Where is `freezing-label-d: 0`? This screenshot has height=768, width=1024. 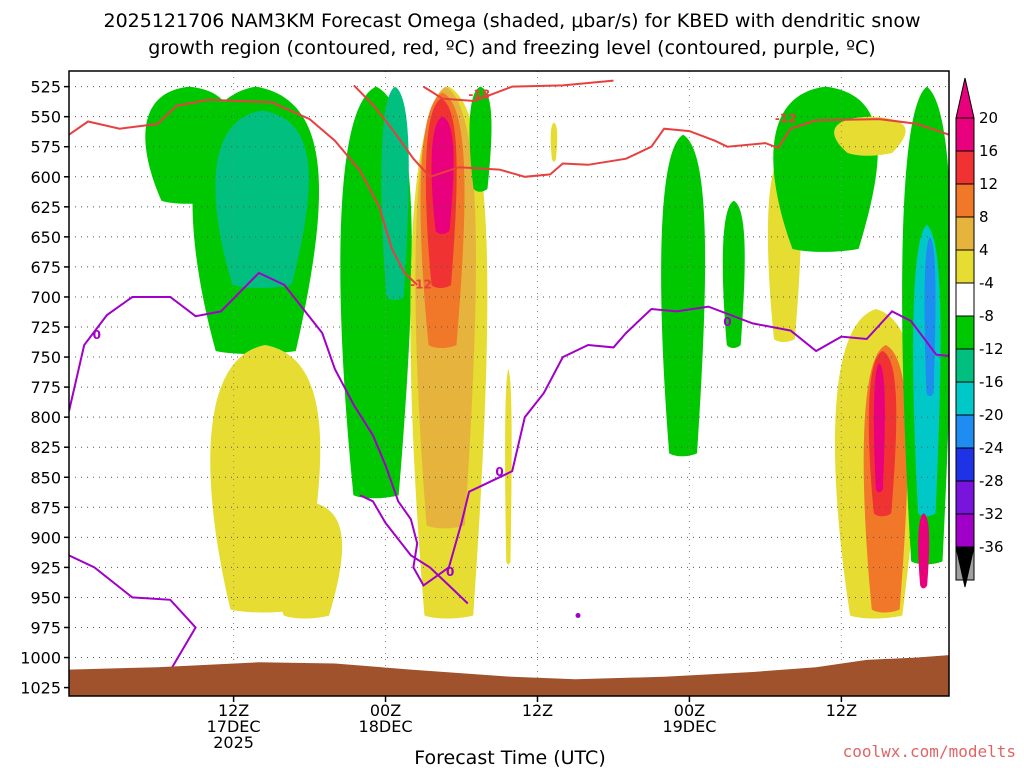 freezing-label-d: 0 is located at coordinates (450, 572).